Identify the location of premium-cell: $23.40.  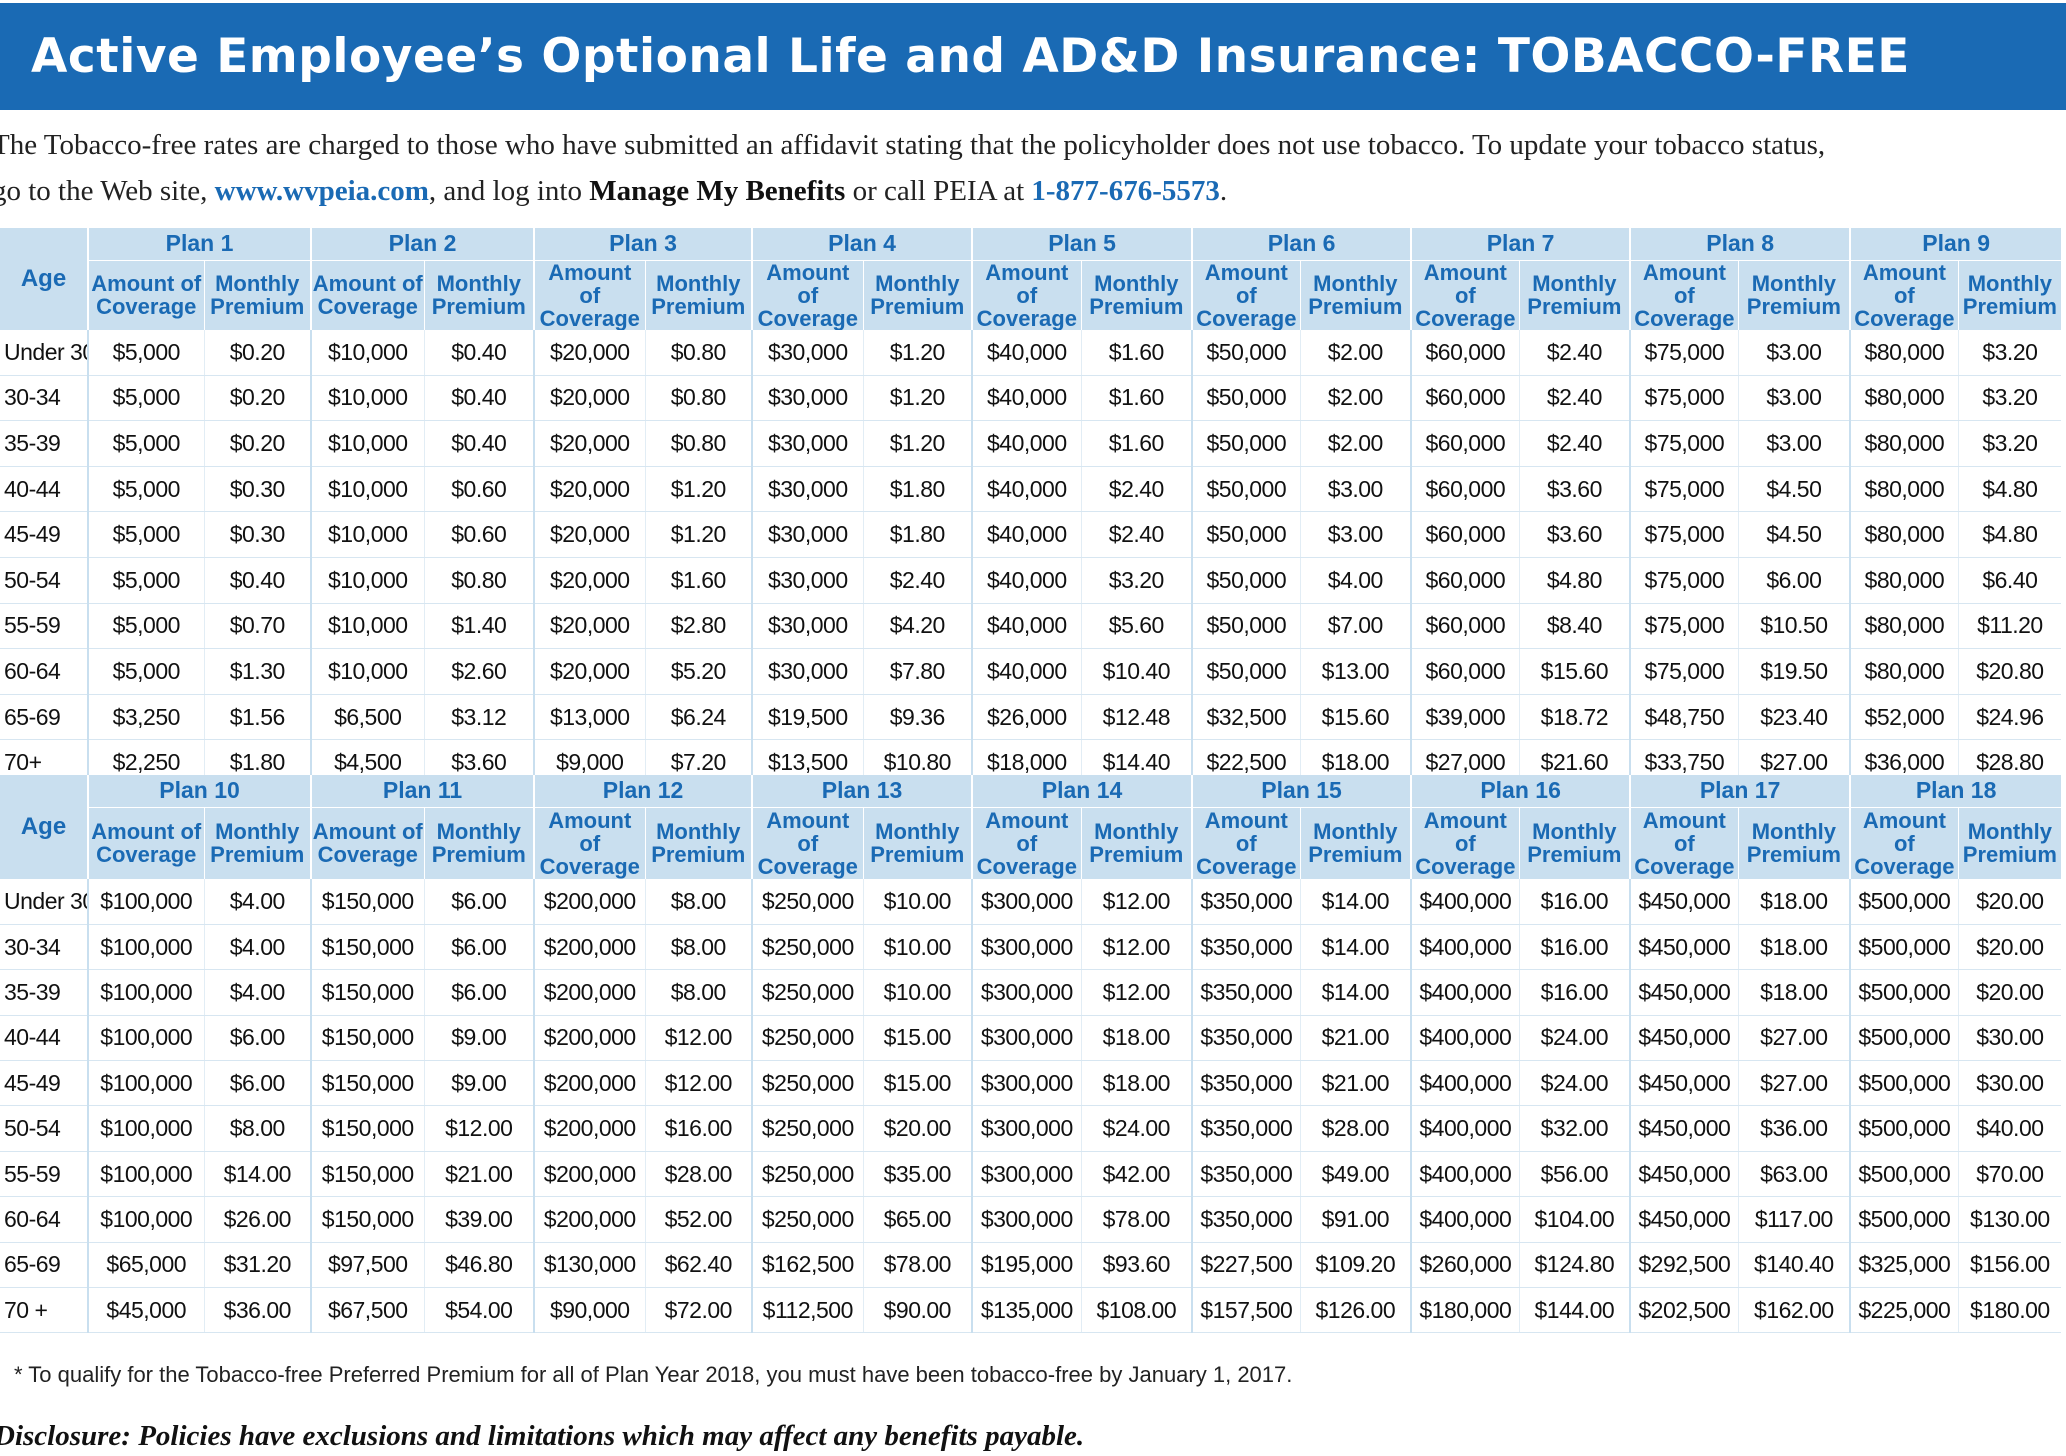
(1794, 717).